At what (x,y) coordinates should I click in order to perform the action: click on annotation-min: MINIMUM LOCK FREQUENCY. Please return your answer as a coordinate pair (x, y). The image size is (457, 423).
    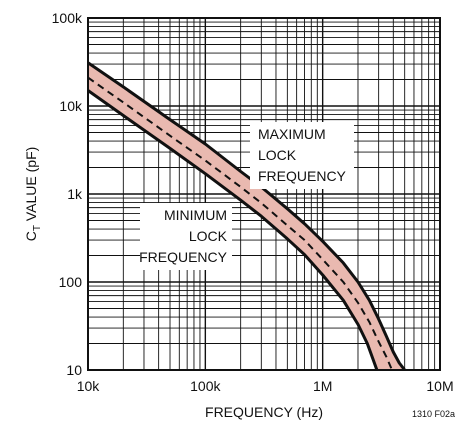
    Looking at the image, I should click on (185, 236).